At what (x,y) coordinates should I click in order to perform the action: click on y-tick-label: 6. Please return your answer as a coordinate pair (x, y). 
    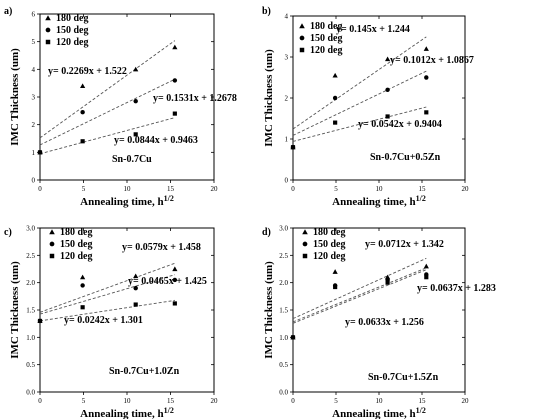
    Looking at the image, I should click on (34, 15).